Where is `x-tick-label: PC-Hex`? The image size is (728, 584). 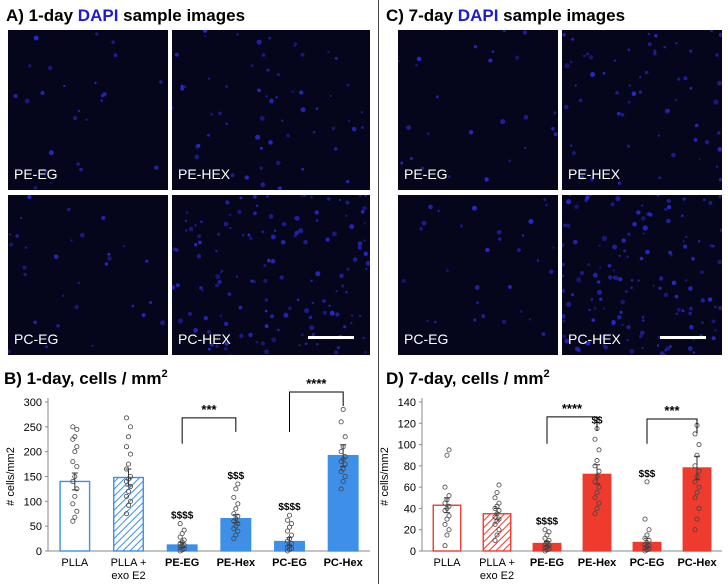
x-tick-label: PC-Hex is located at coordinates (697, 563).